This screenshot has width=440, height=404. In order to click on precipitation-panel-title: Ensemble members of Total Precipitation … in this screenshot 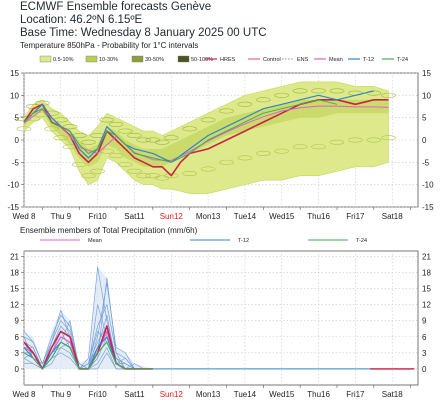, I will do `click(109, 230)`.